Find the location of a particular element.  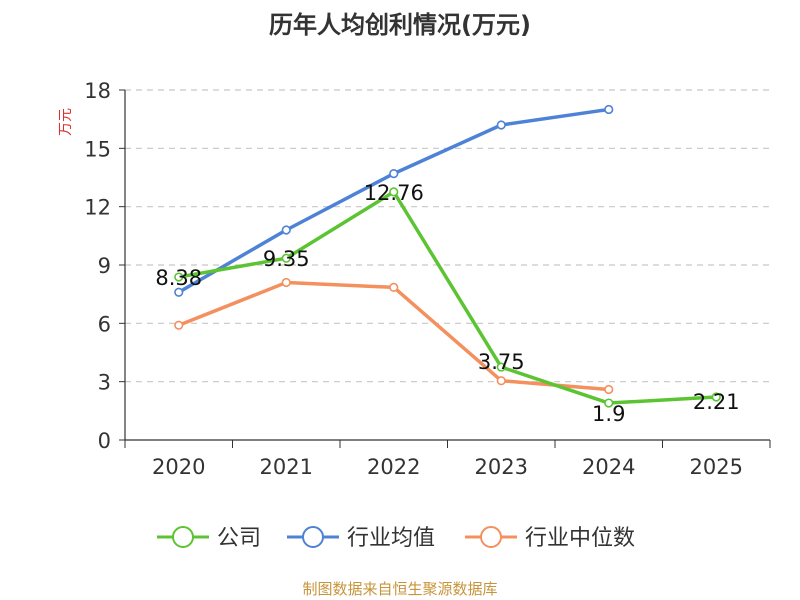

y-tick-label: 3 is located at coordinates (104, 383).